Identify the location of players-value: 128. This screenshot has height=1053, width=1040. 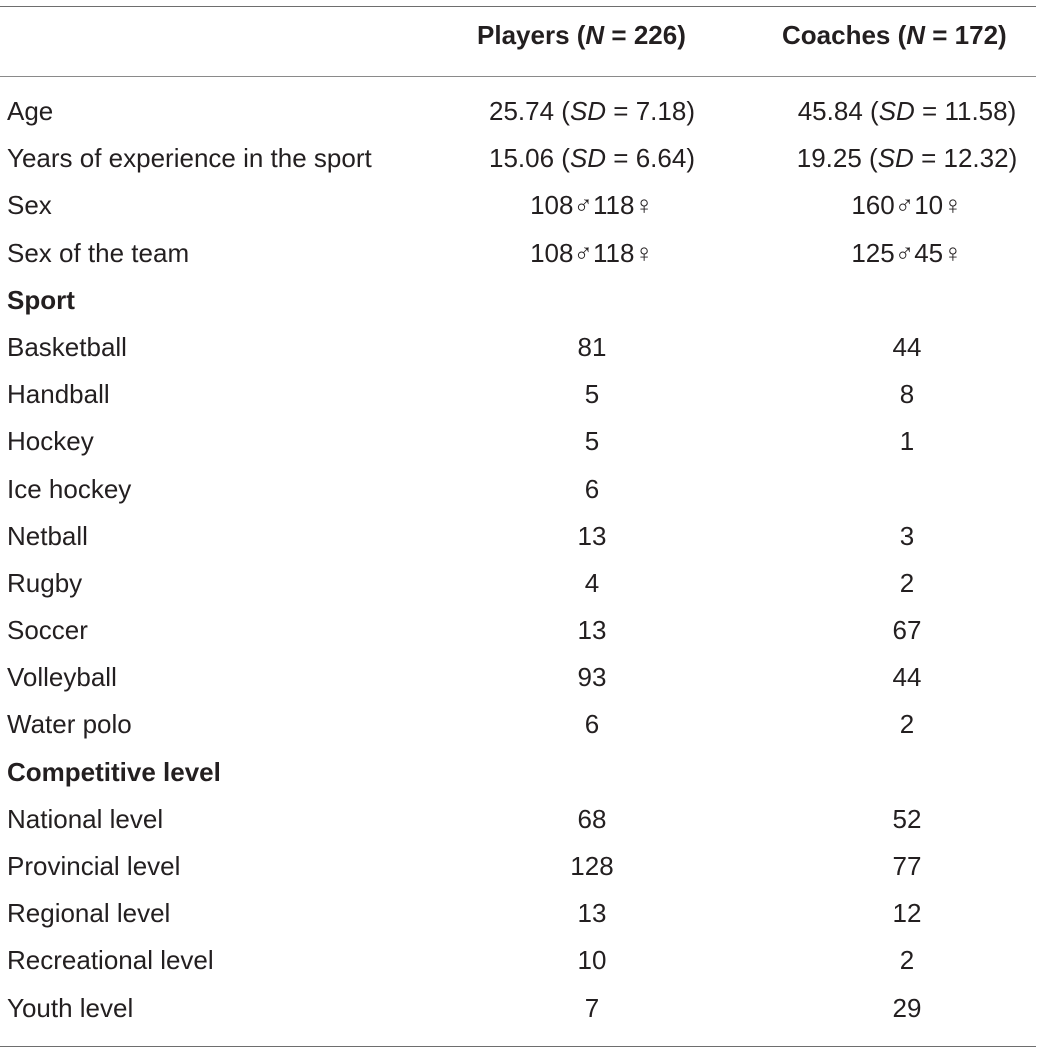
(592, 866).